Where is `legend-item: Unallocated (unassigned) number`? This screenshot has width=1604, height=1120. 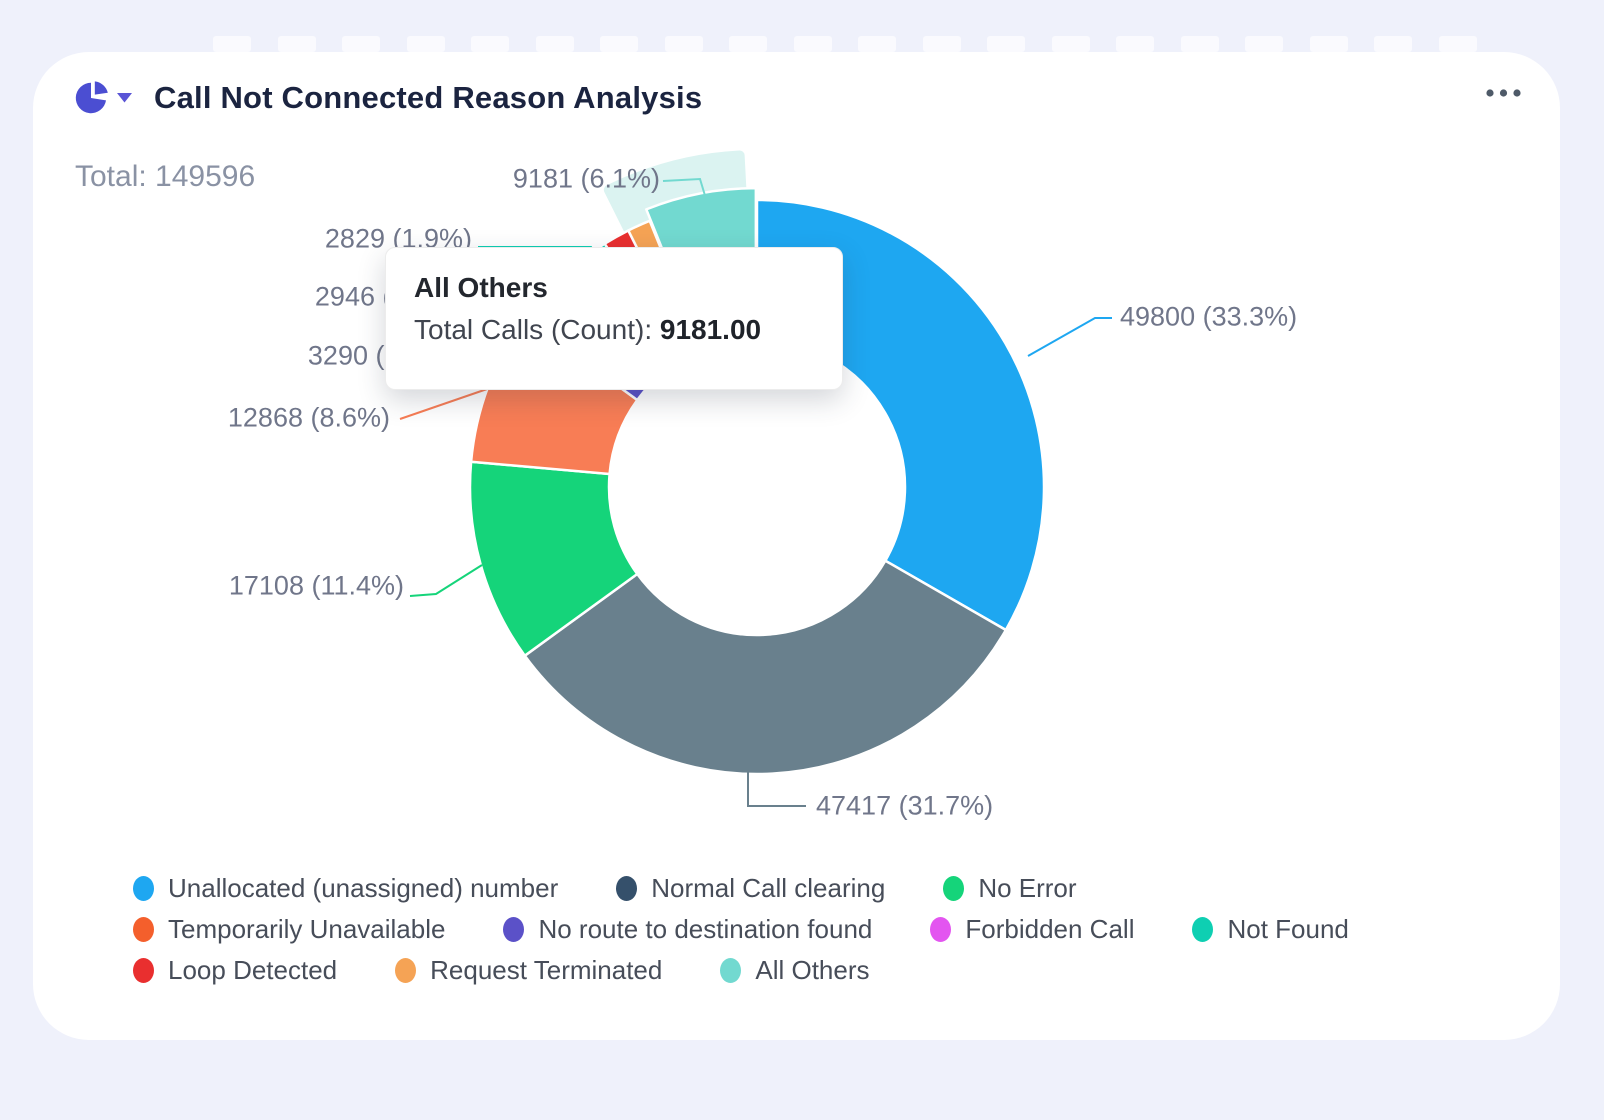 legend-item: Unallocated (unassigned) number is located at coordinates (345, 888).